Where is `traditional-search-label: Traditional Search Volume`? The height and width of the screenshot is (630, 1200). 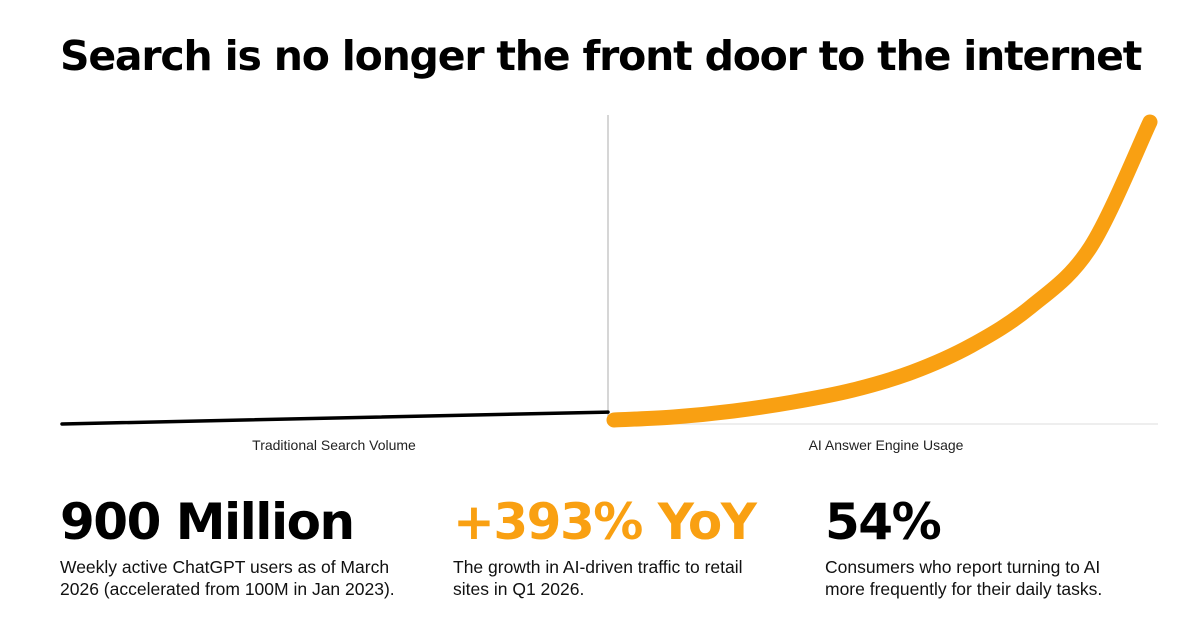 traditional-search-label: Traditional Search Volume is located at coordinates (334, 445).